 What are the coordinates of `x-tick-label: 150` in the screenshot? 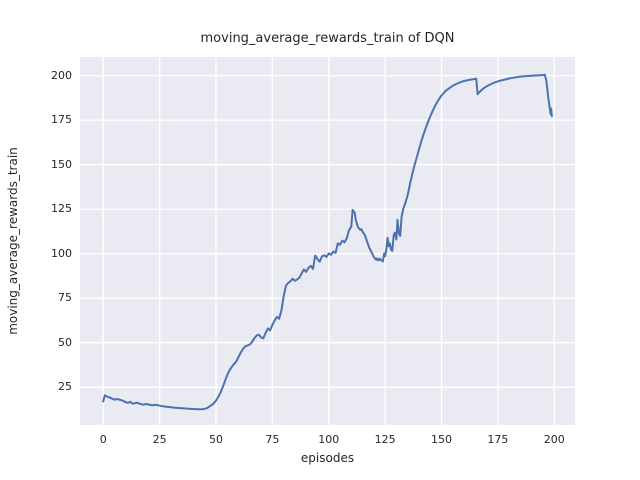 It's located at (441, 439).